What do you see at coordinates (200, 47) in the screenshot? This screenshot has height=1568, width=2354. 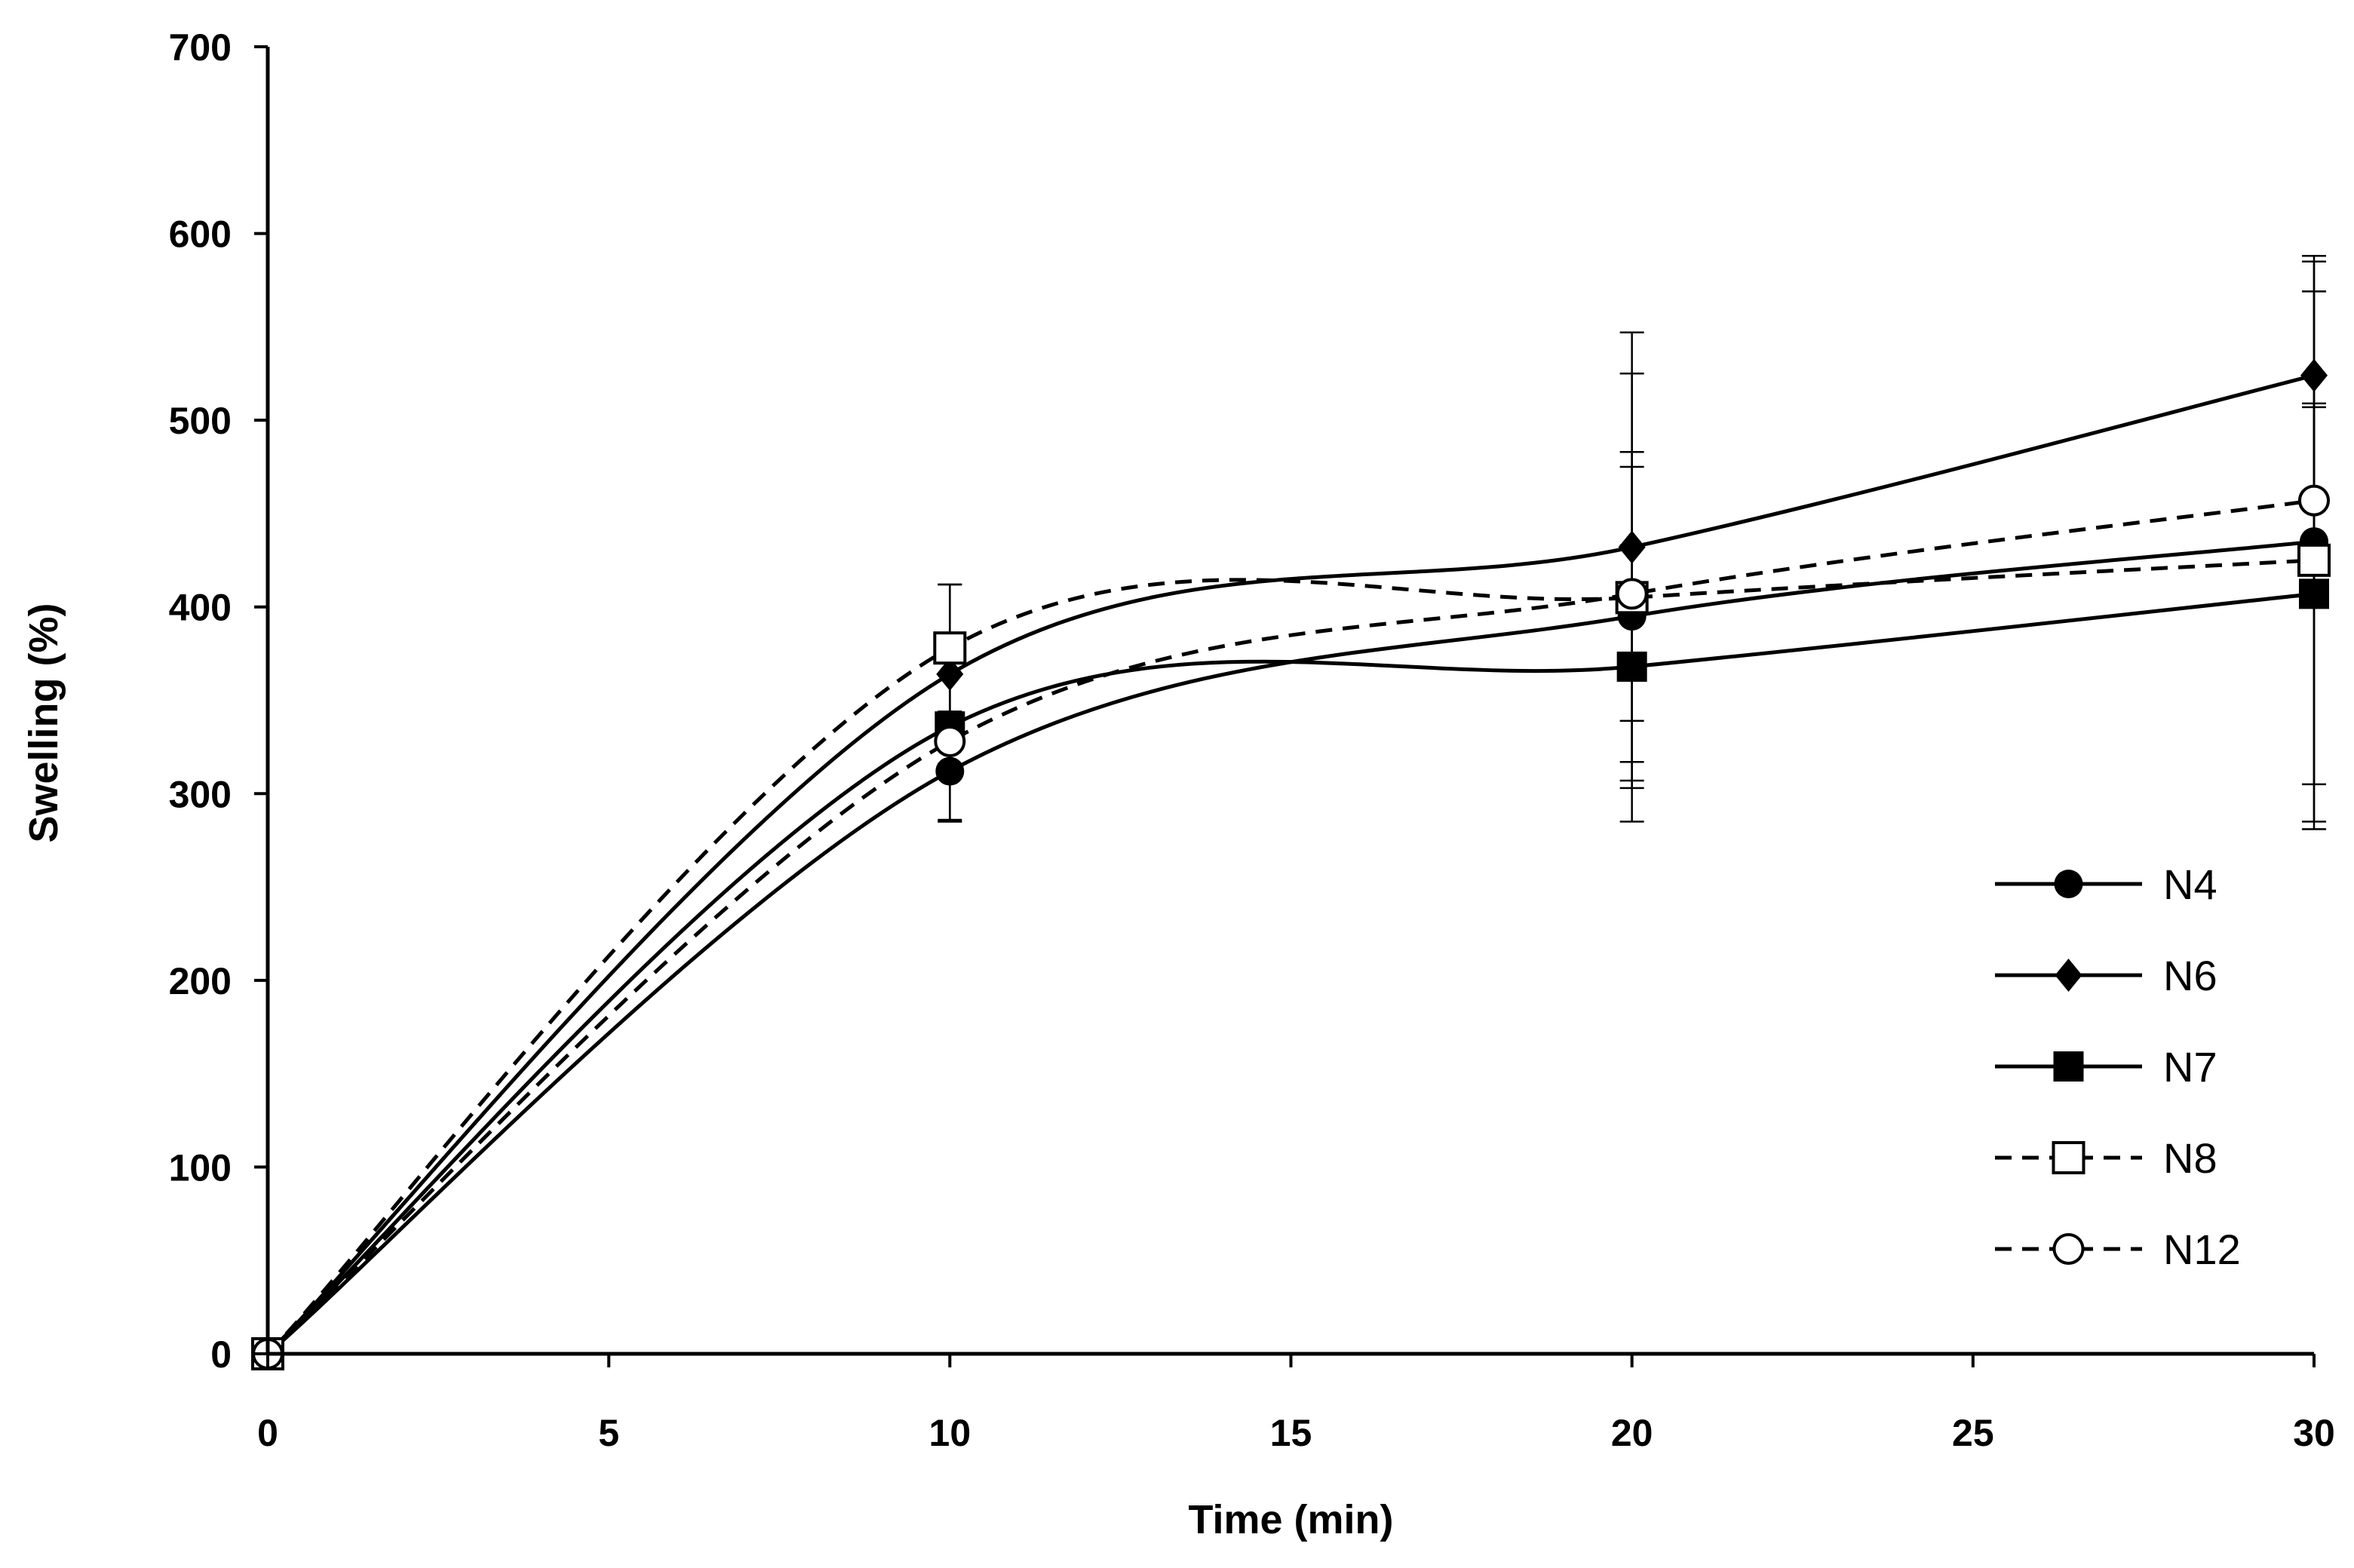 I see `y-tick-label: 700` at bounding box center [200, 47].